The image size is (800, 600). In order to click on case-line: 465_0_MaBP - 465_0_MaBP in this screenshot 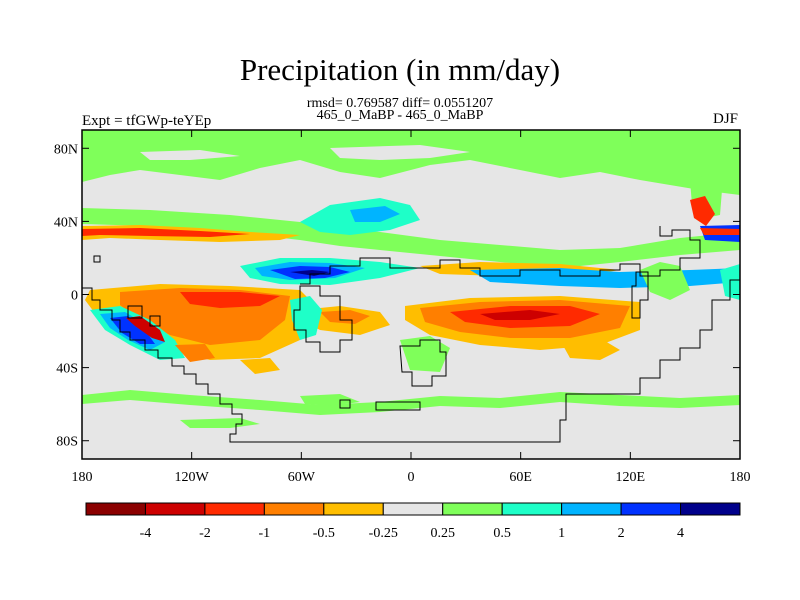, I will do `click(400, 115)`.